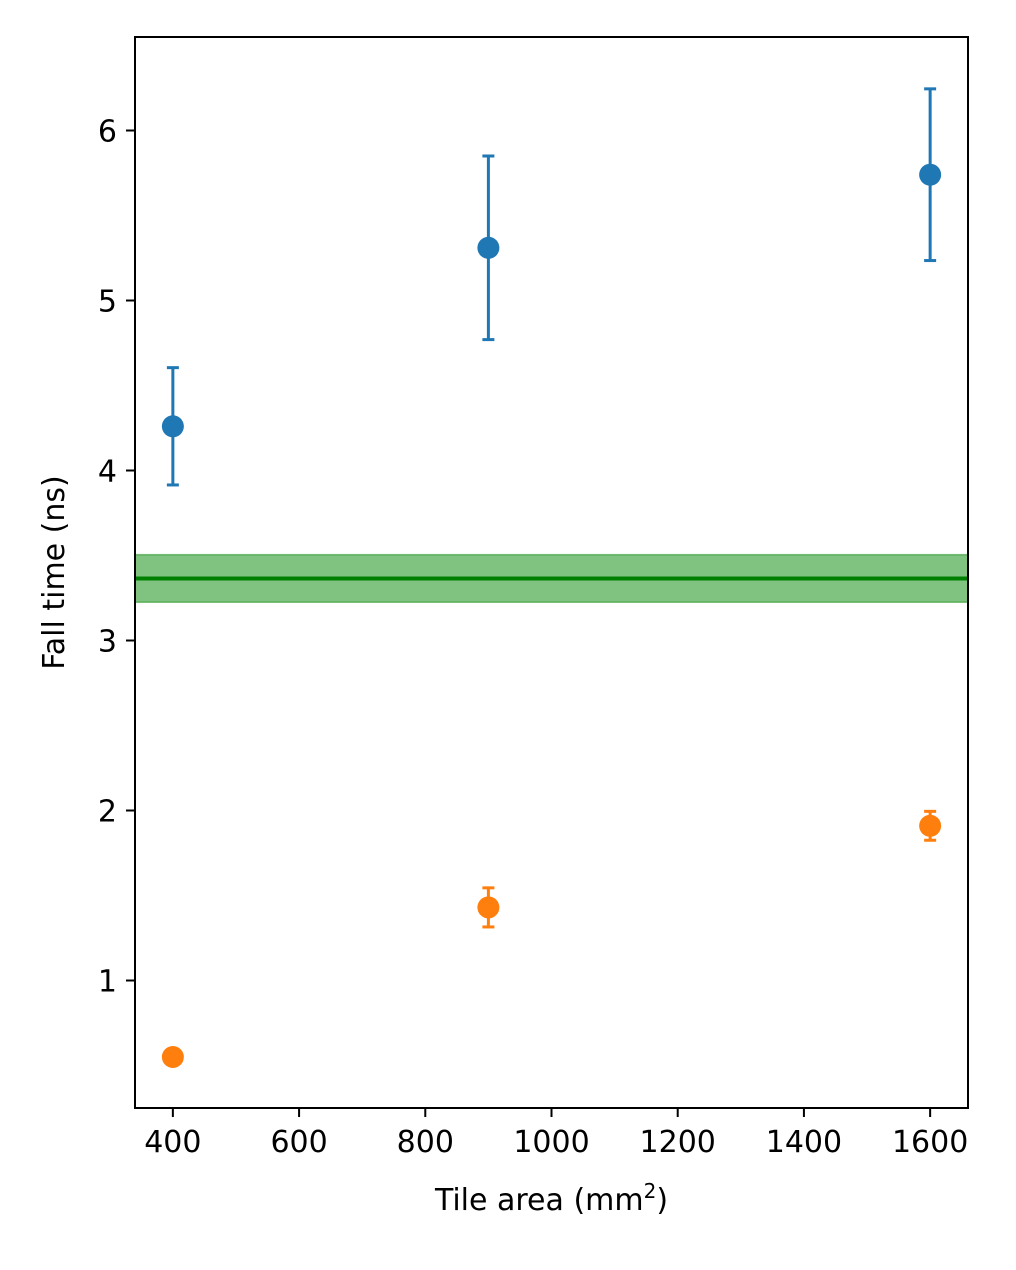 This screenshot has width=1016, height=1270. Describe the element at coordinates (425, 1142) in the screenshot. I see `x-tick-label: 800` at that location.